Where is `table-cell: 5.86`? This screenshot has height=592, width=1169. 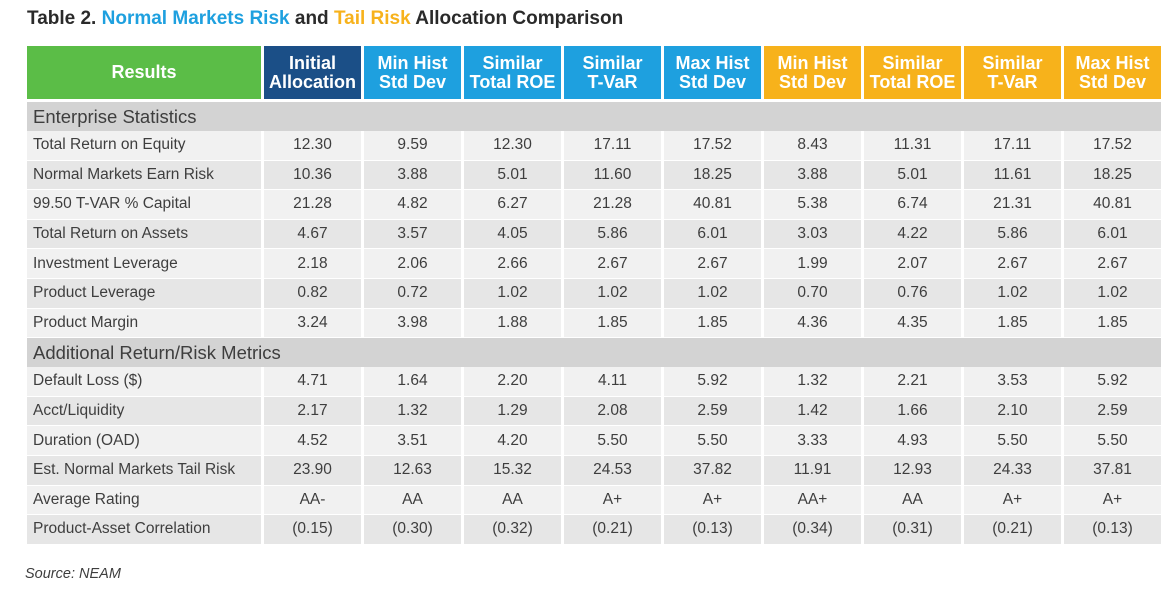
table-cell: 5.86 is located at coordinates (612, 234).